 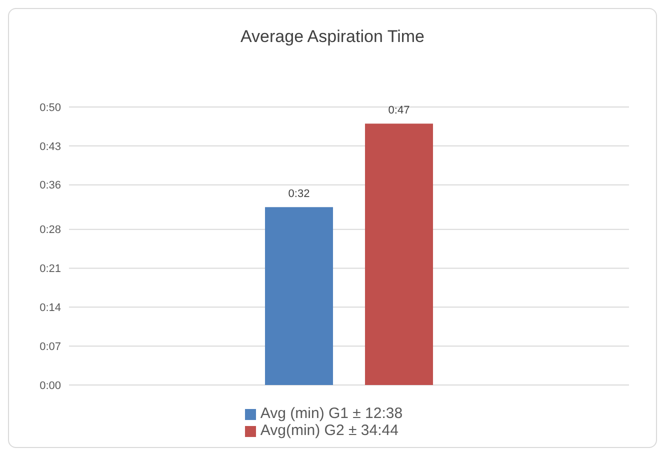 I want to click on legend-label: Avg(min) G2 ± 34:44, so click(x=329, y=430).